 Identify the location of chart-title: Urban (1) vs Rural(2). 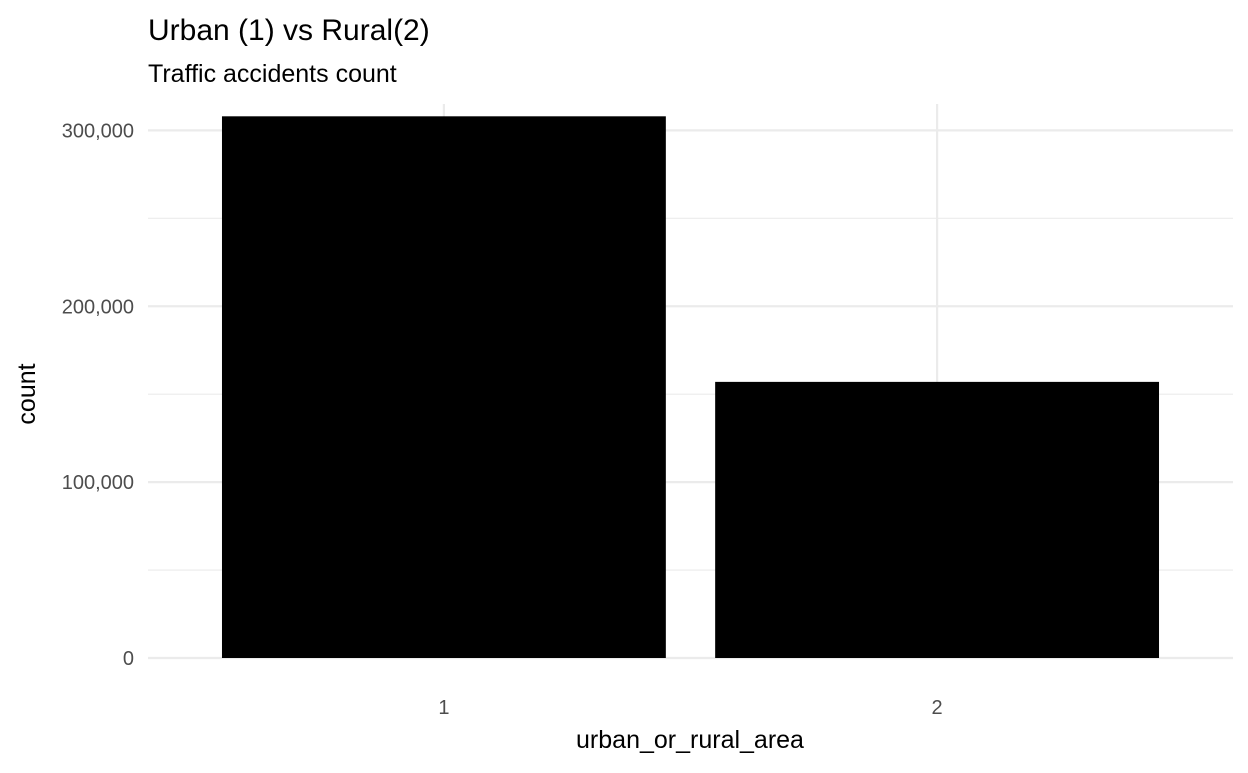
(289, 30).